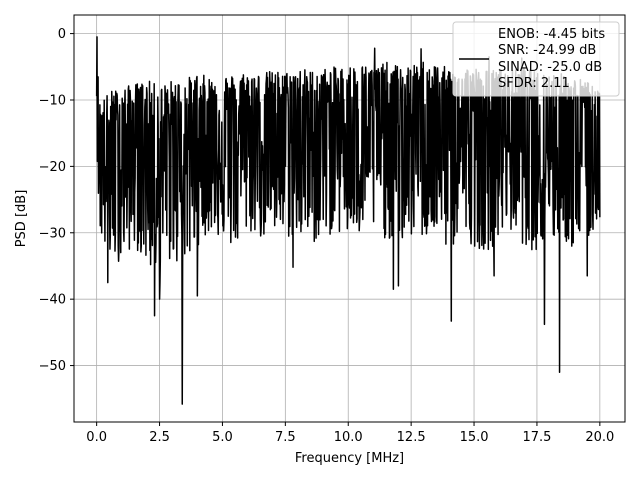  What do you see at coordinates (222, 437) in the screenshot?
I see `x-tick-label: 5.0` at bounding box center [222, 437].